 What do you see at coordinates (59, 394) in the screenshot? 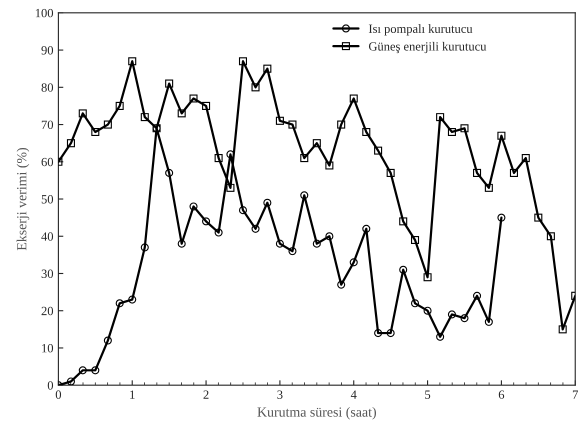
I see `x-tick-label: 0` at bounding box center [59, 394].